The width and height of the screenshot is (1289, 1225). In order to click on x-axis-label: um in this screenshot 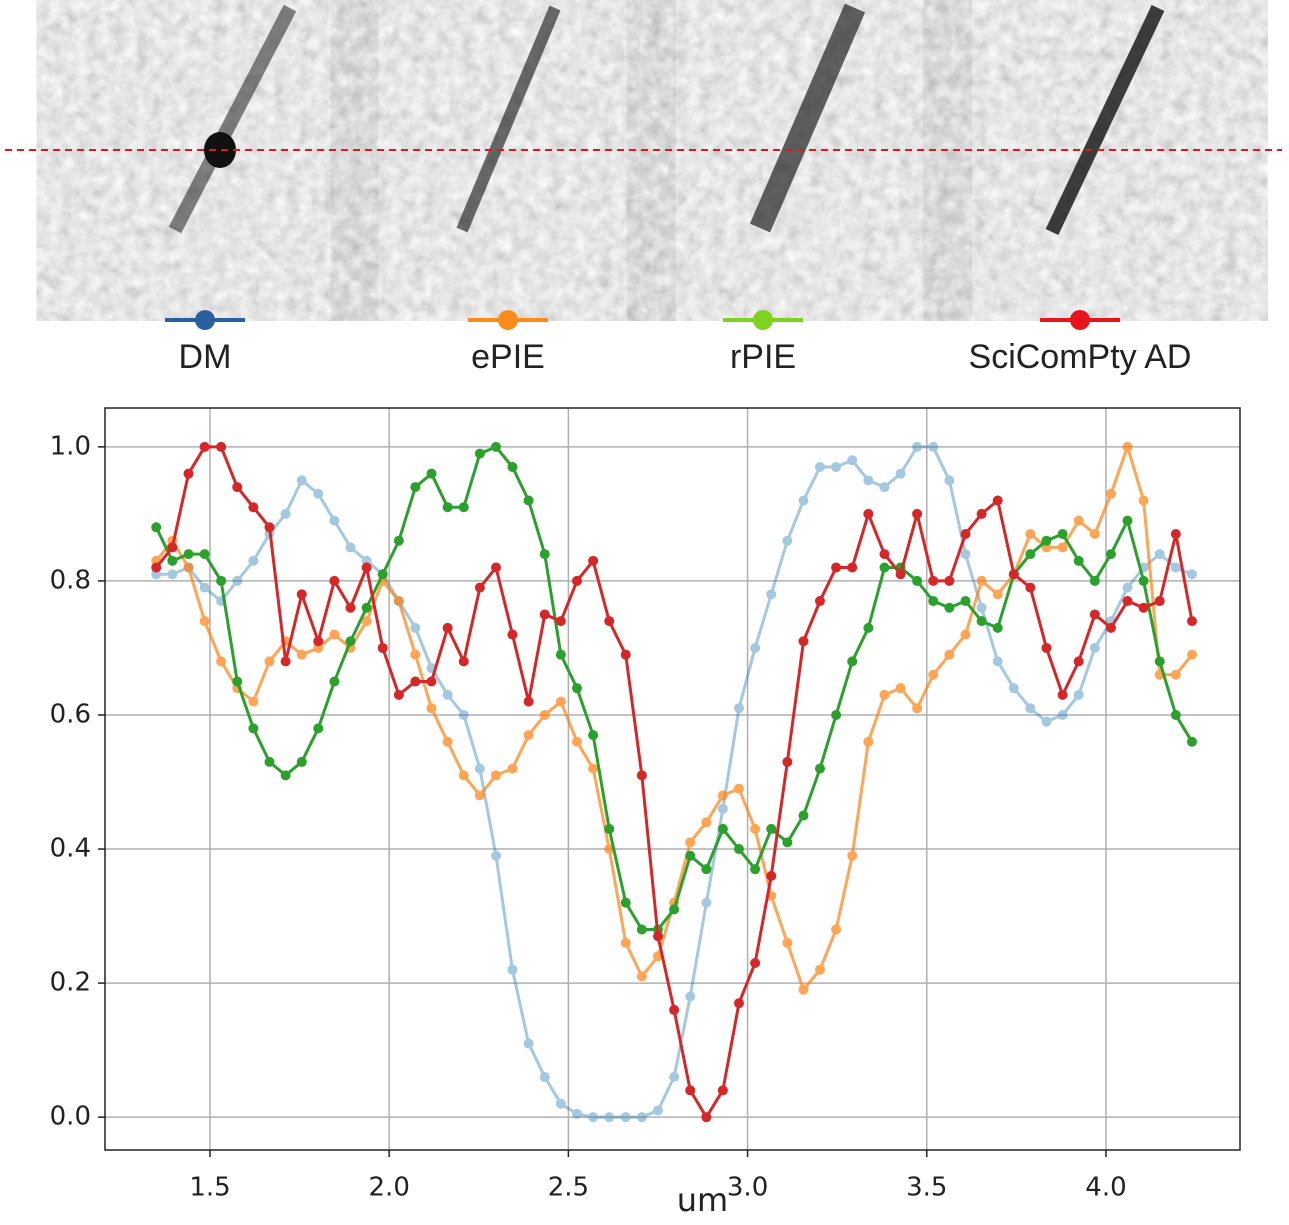, I will do `click(702, 1200)`.